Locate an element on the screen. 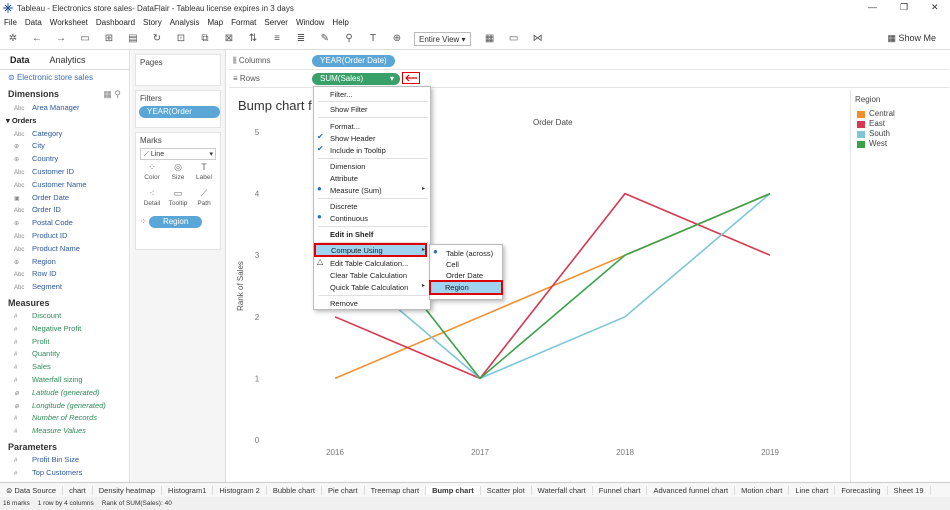 This screenshot has height=510, width=950. menu-analysis: Analysis is located at coordinates (184, 22).